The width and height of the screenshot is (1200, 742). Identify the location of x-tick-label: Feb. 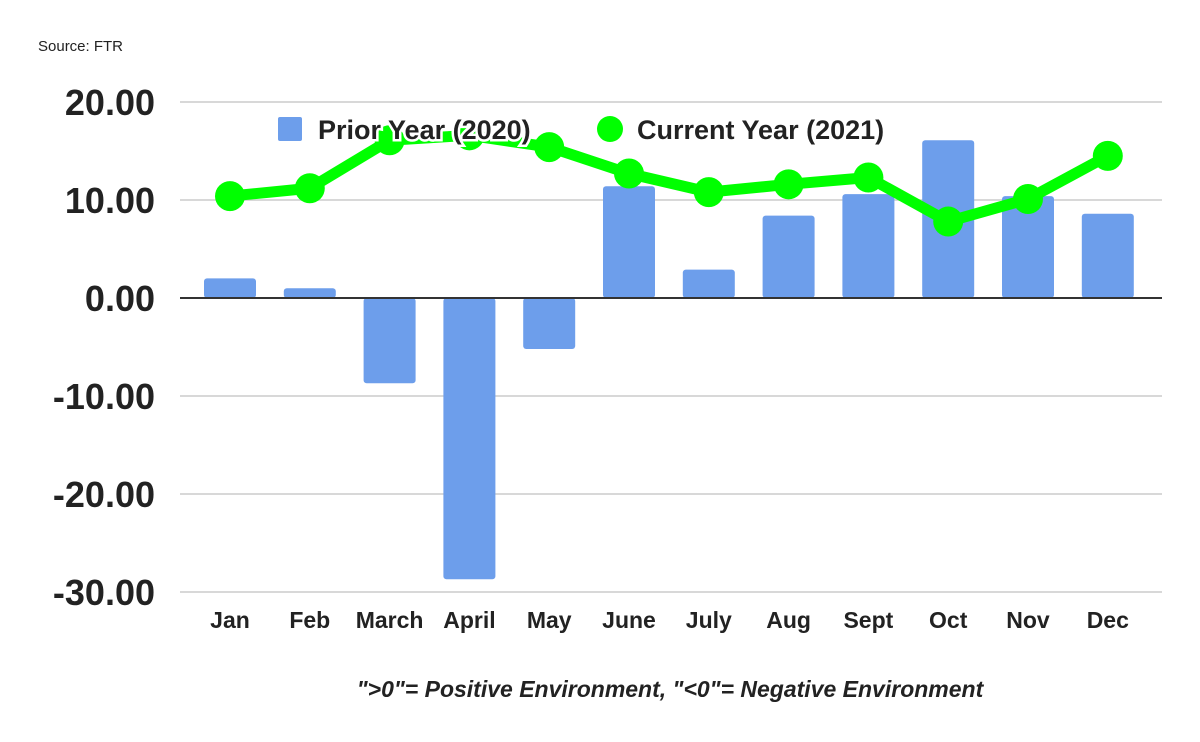
(309, 620).